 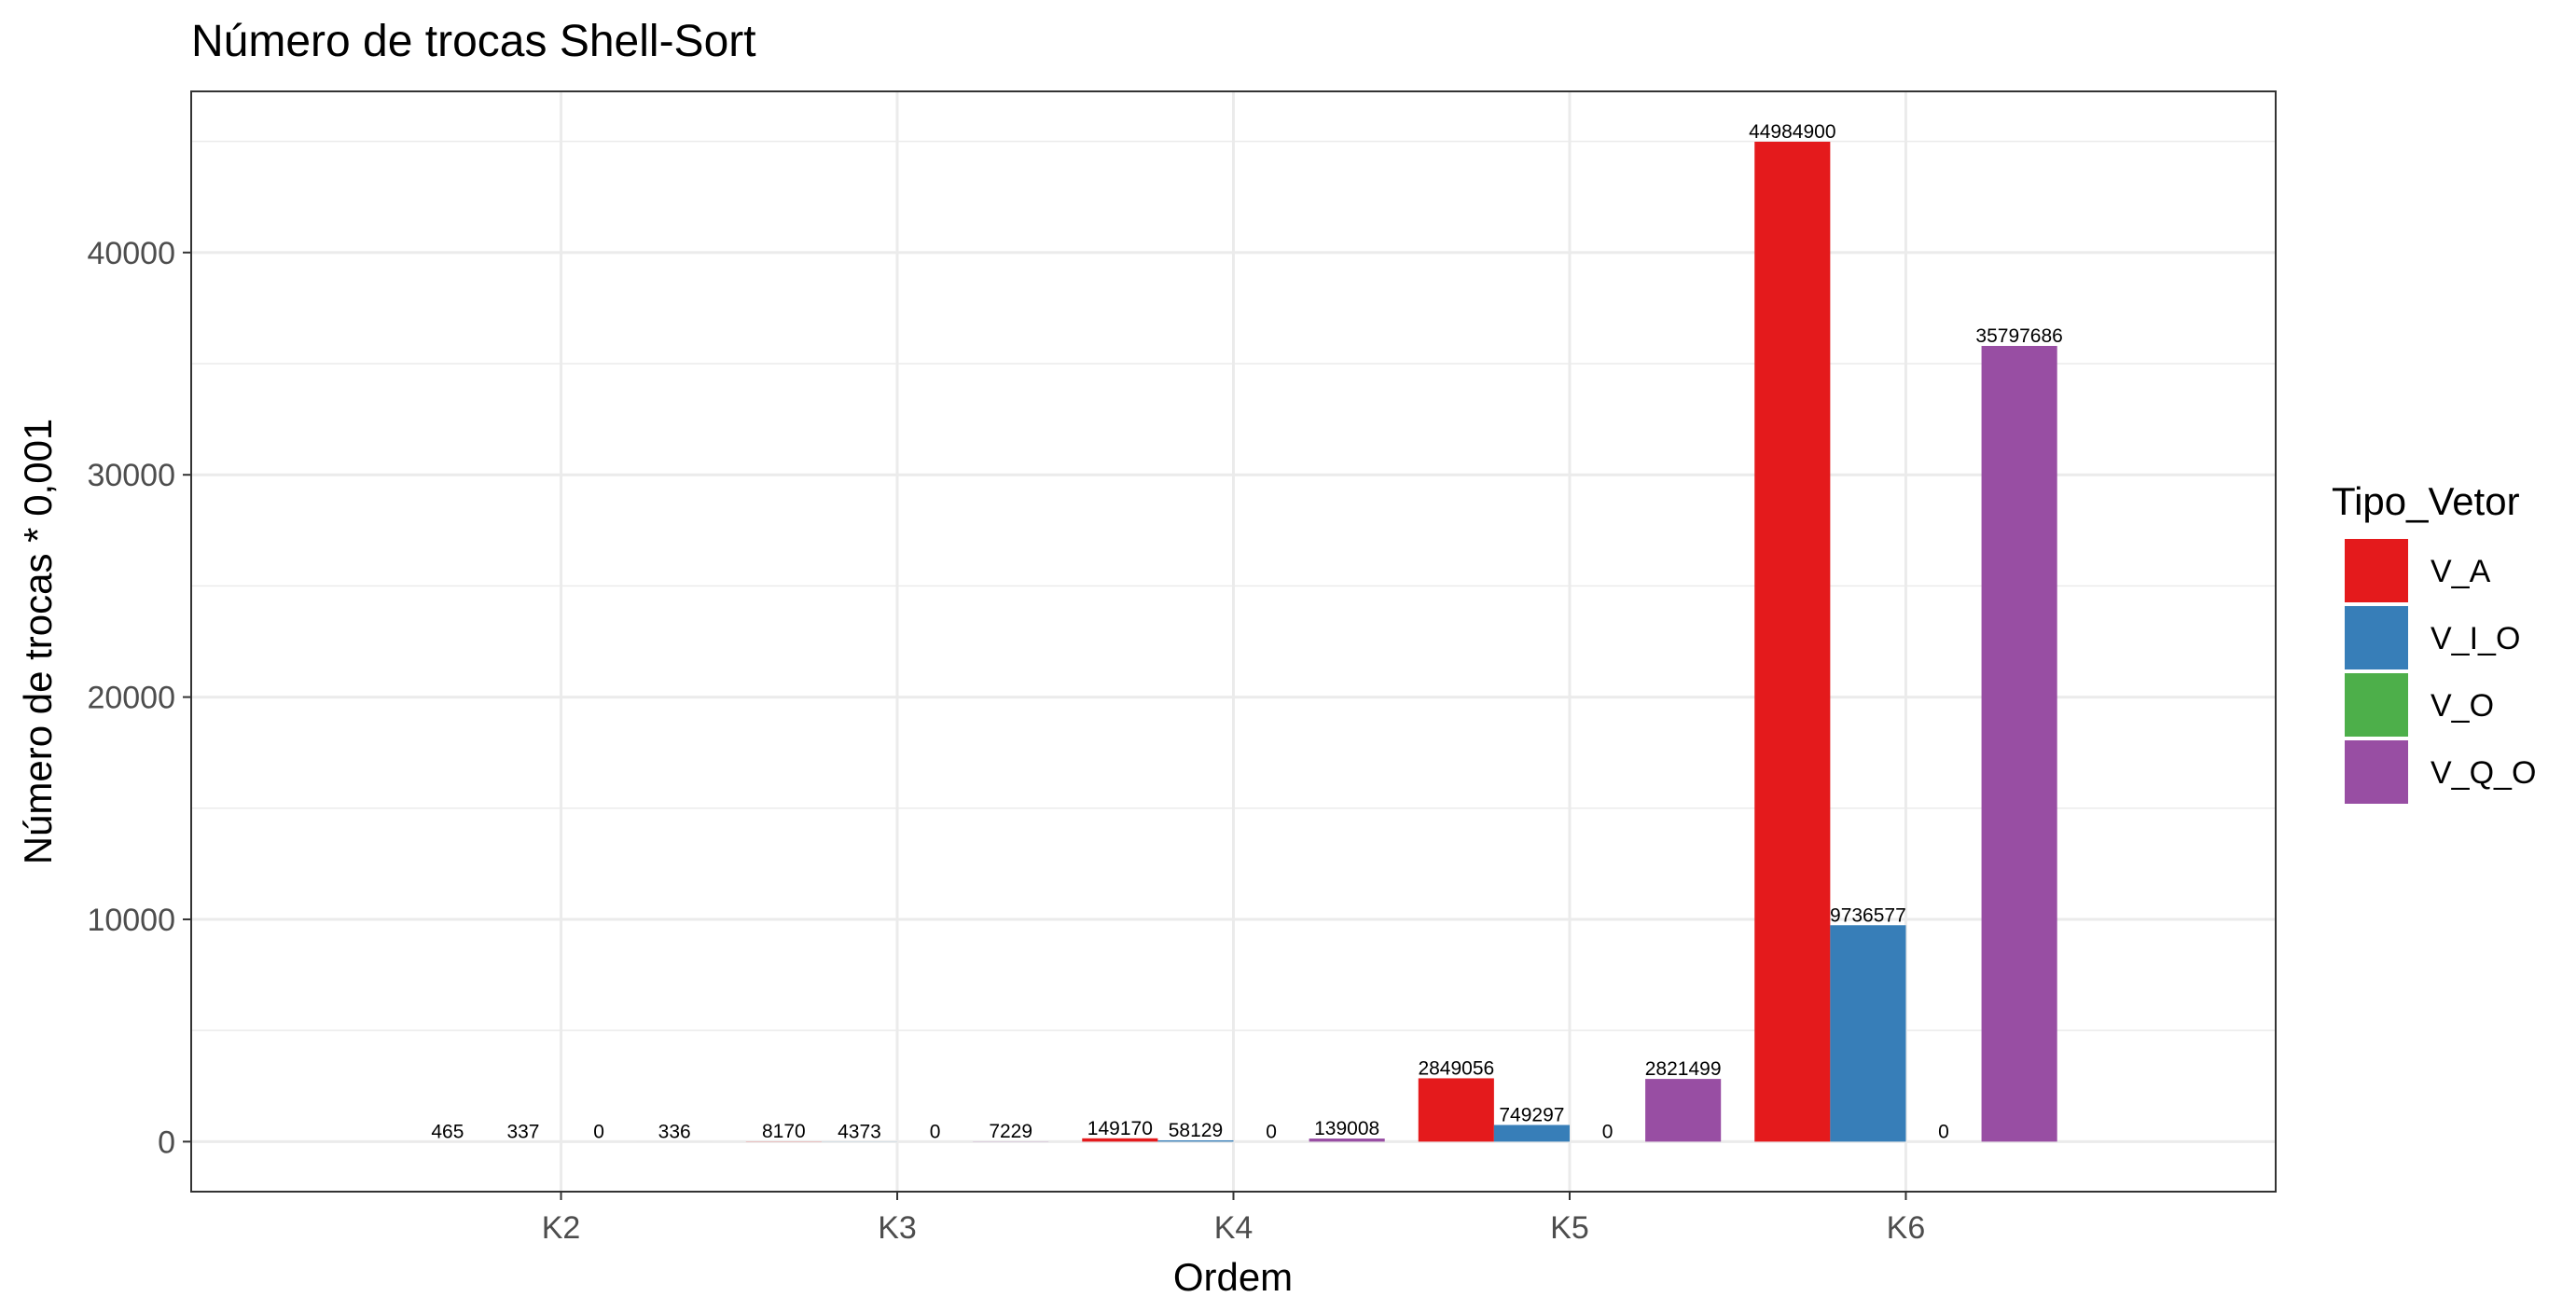 I want to click on bar-V_Q_O-K6, so click(x=2019, y=744).